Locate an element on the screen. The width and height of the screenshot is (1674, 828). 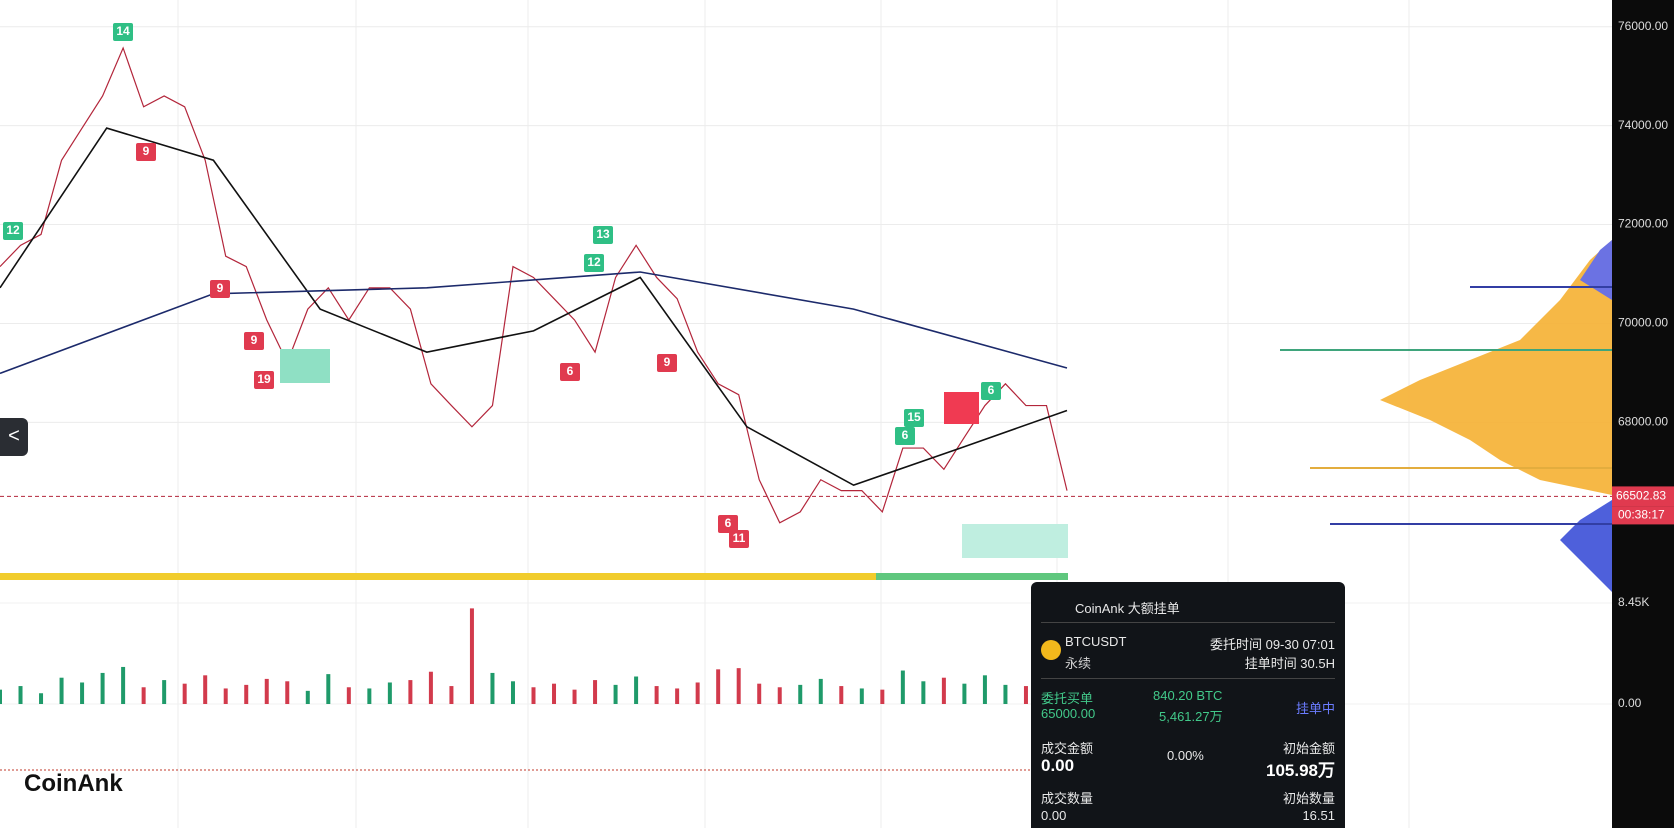
volume-profile is located at coordinates (1446, 416).